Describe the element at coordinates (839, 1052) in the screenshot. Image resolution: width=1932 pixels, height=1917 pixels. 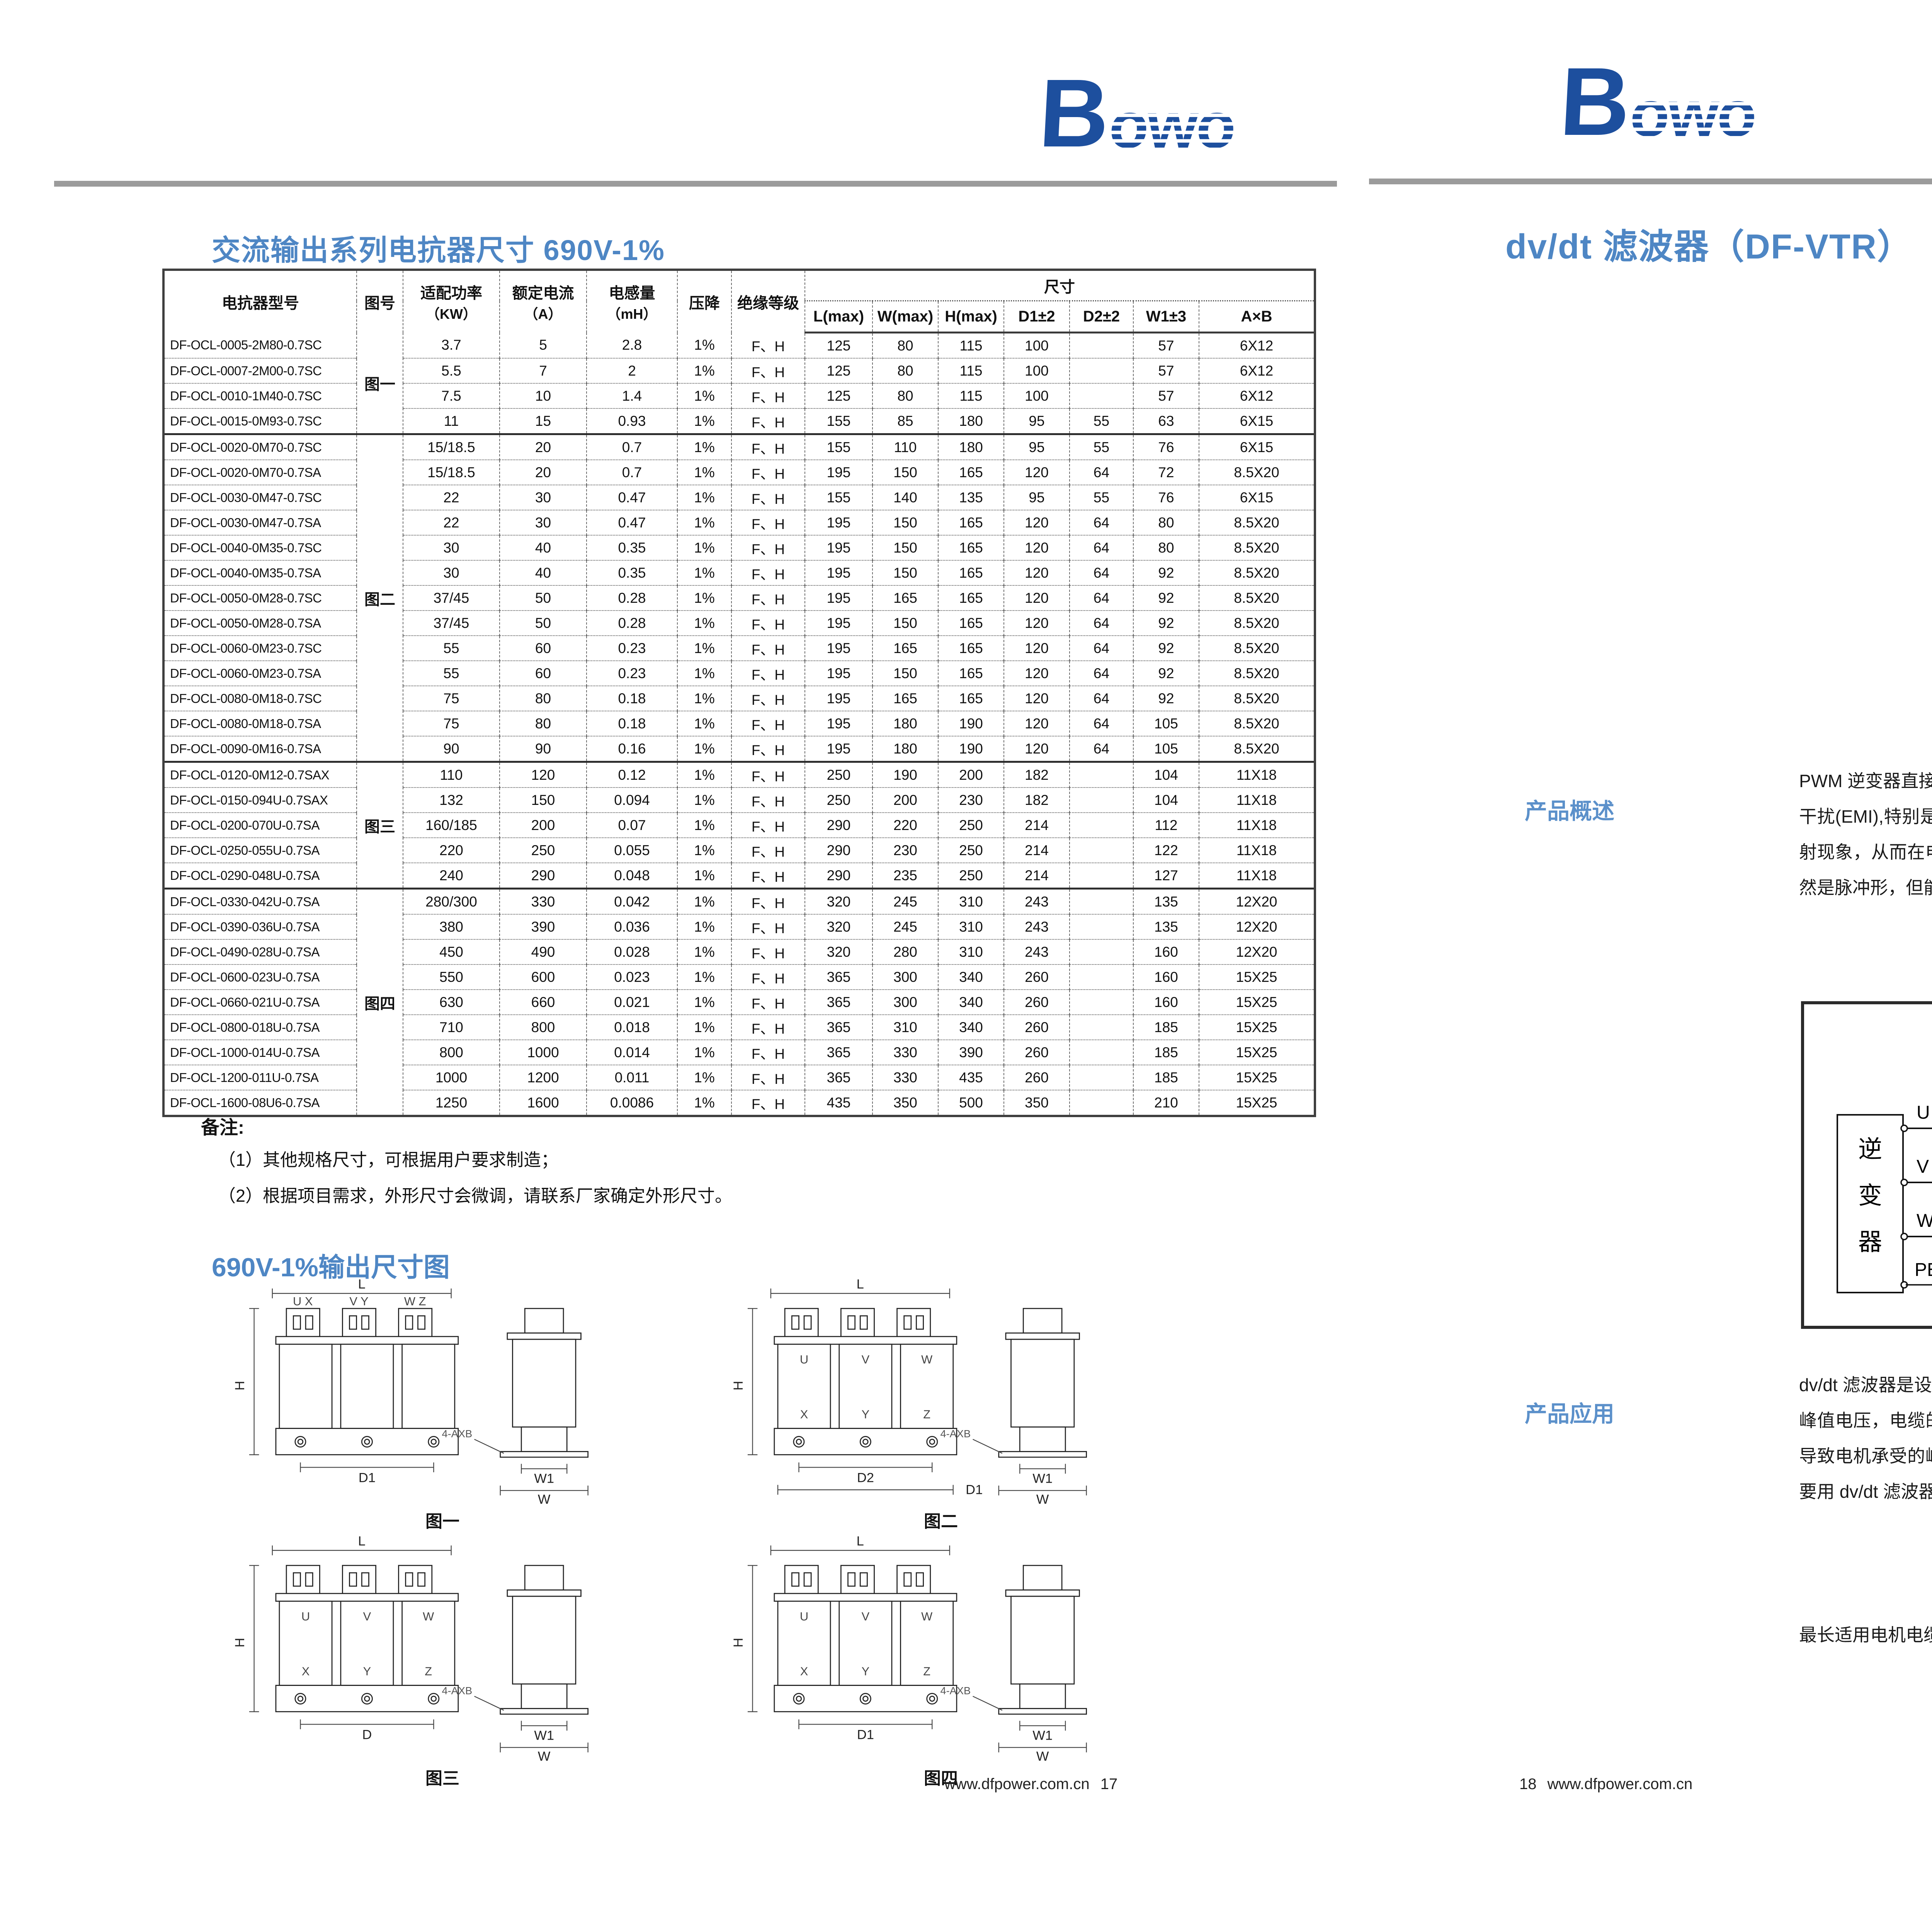
I see `table-cell: 365` at that location.